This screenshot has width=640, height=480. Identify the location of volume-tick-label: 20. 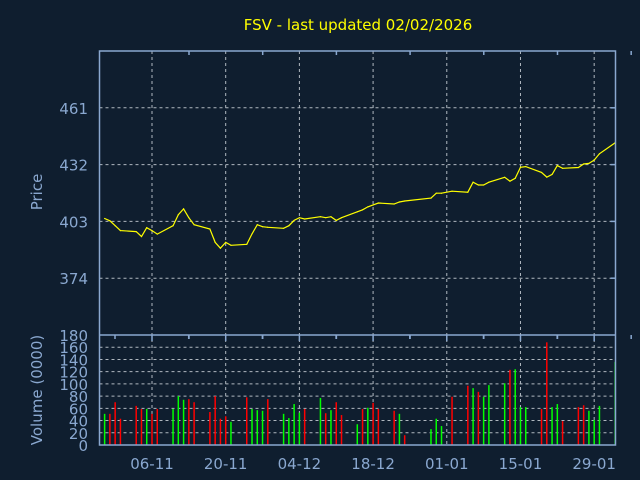
(78, 434).